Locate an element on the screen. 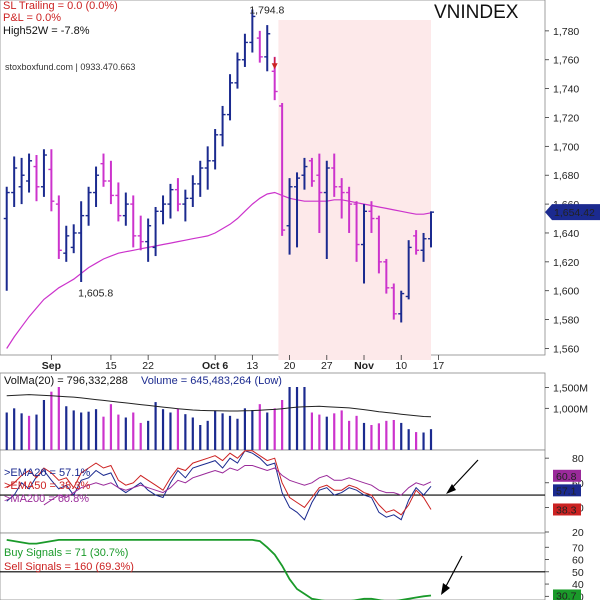  date-tick-label: Oct 6 is located at coordinates (215, 366).